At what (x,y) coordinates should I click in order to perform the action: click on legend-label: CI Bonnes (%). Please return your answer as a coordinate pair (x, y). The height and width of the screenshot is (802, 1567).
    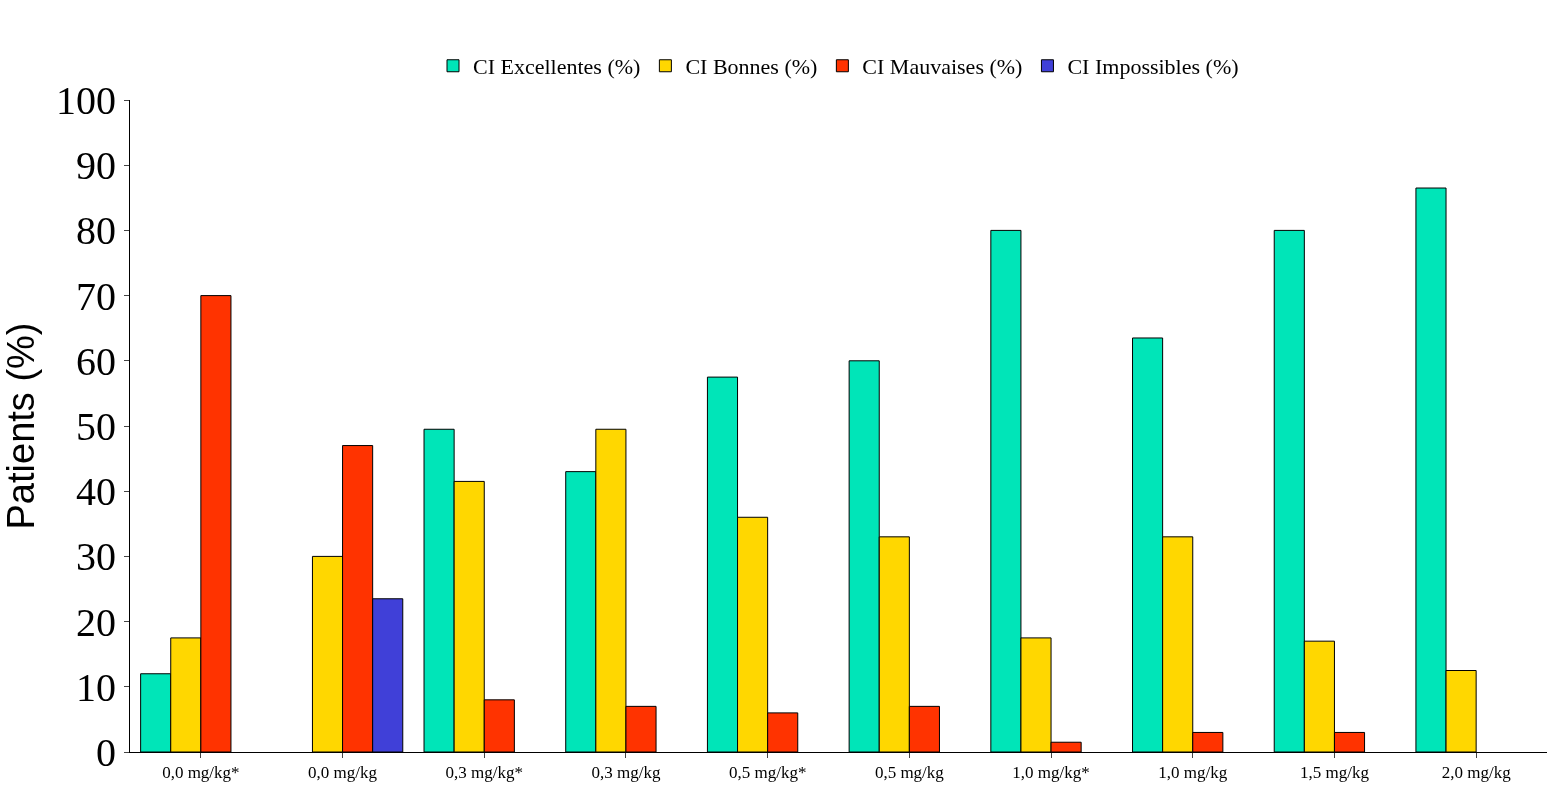
    Looking at the image, I should click on (751, 67).